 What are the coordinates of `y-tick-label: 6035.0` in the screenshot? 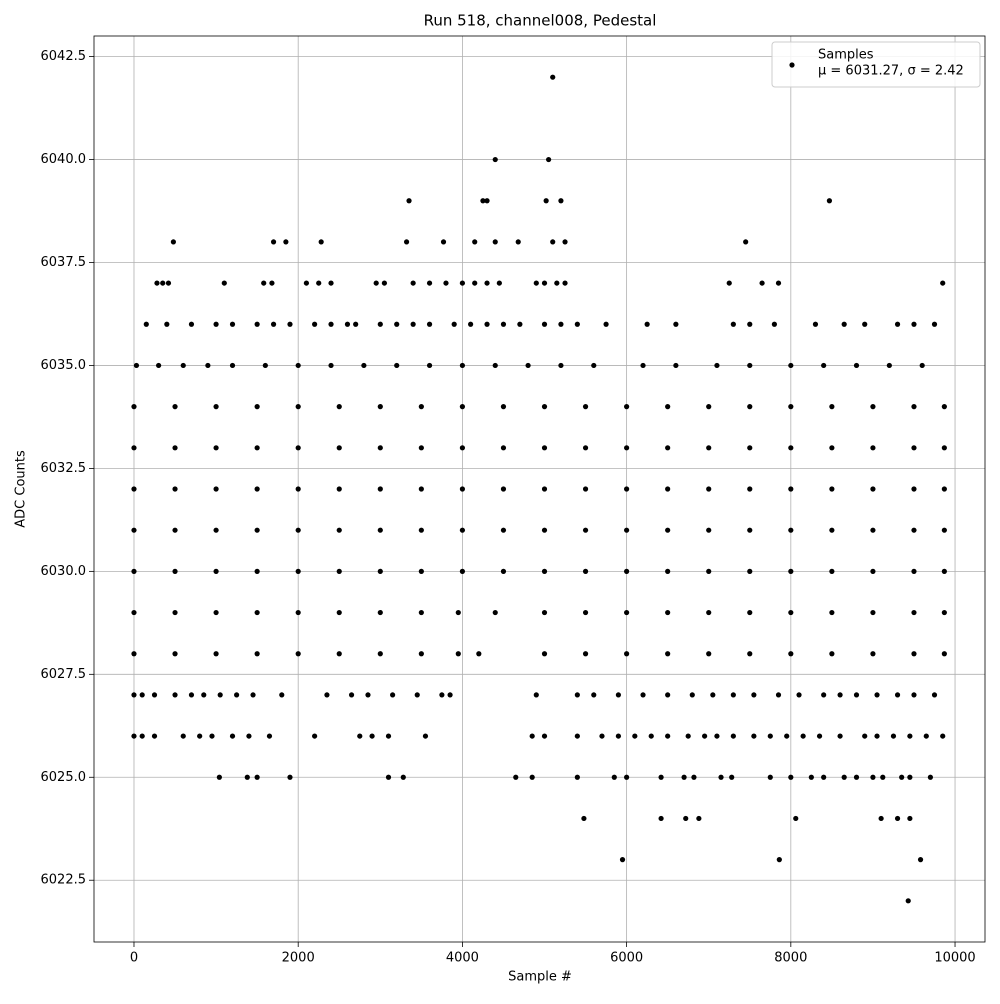 It's located at (64, 365).